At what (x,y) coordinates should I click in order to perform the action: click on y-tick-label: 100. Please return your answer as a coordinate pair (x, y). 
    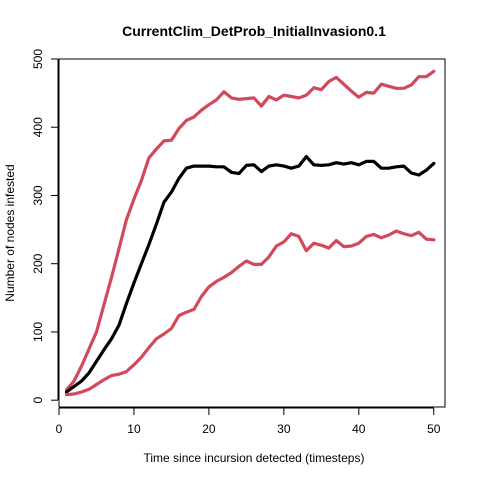
    Looking at the image, I should click on (38, 332).